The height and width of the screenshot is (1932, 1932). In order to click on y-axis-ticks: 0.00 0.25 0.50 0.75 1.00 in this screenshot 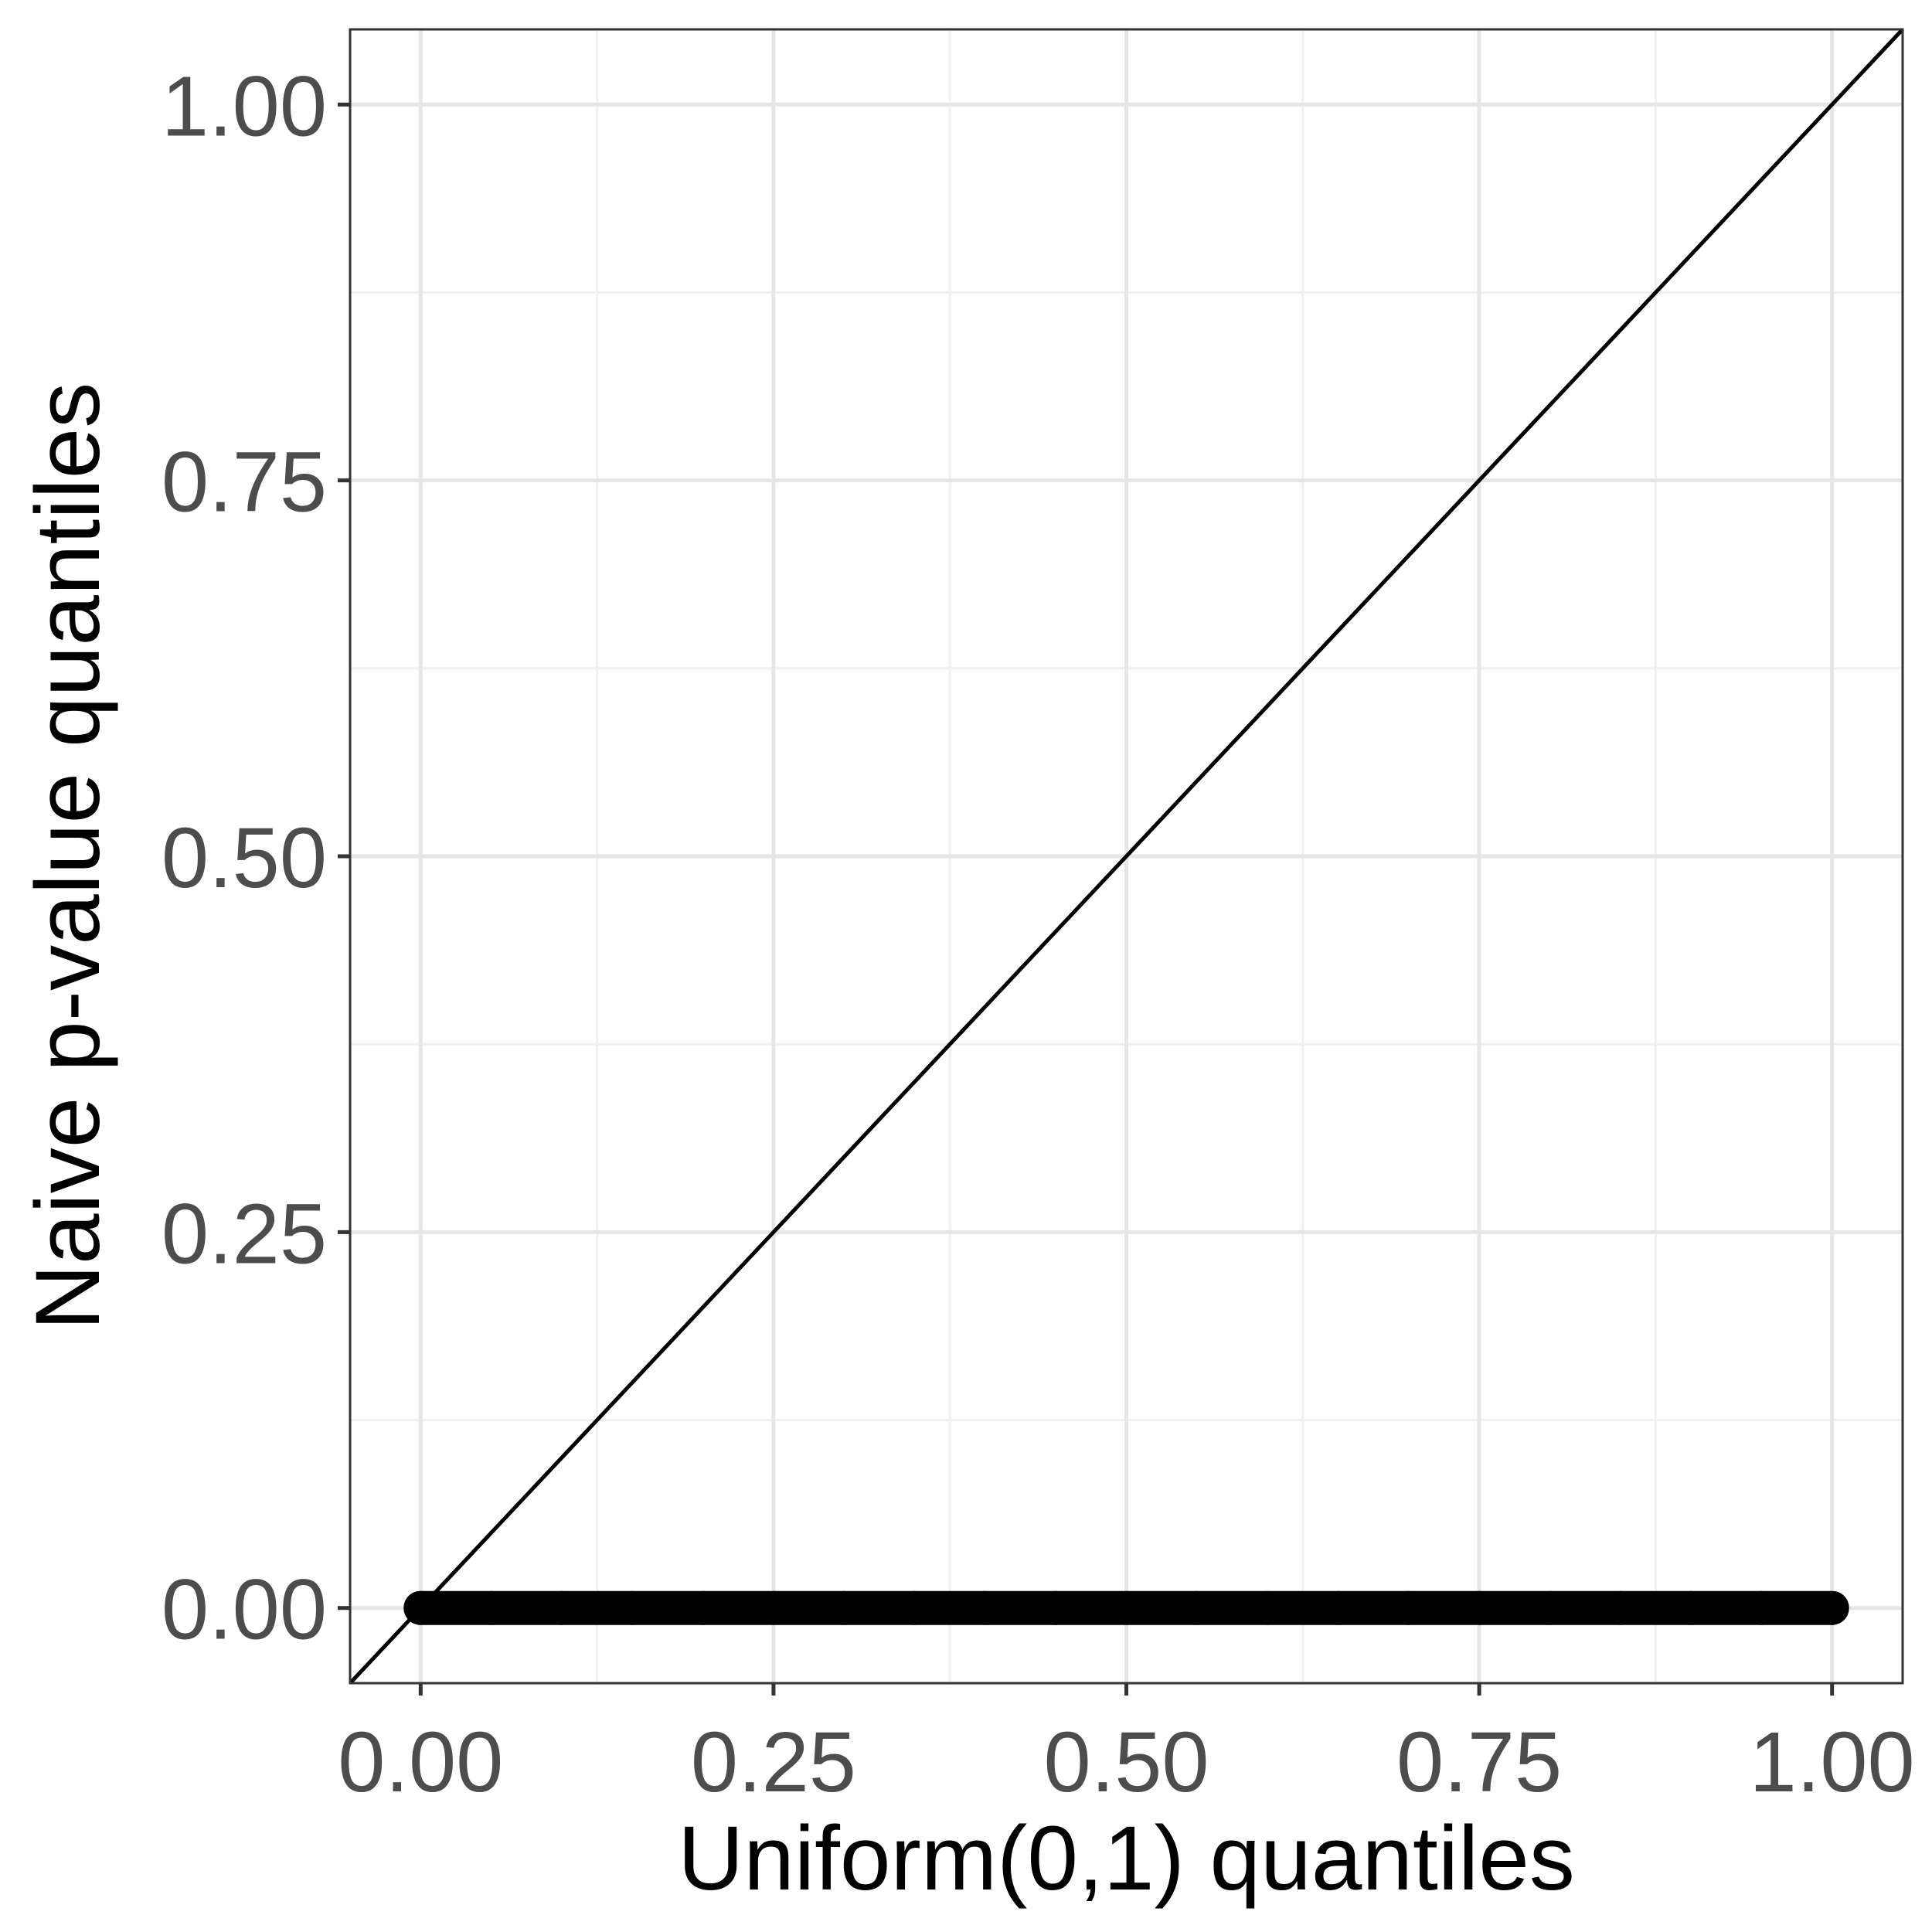, I will do `click(256, 858)`.